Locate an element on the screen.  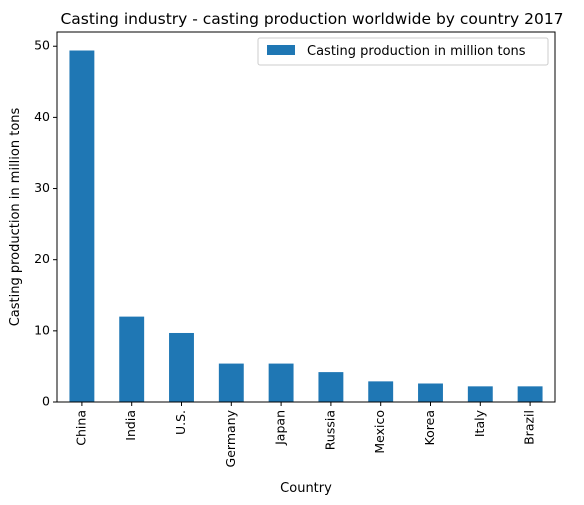
bar-india is located at coordinates (132, 359).